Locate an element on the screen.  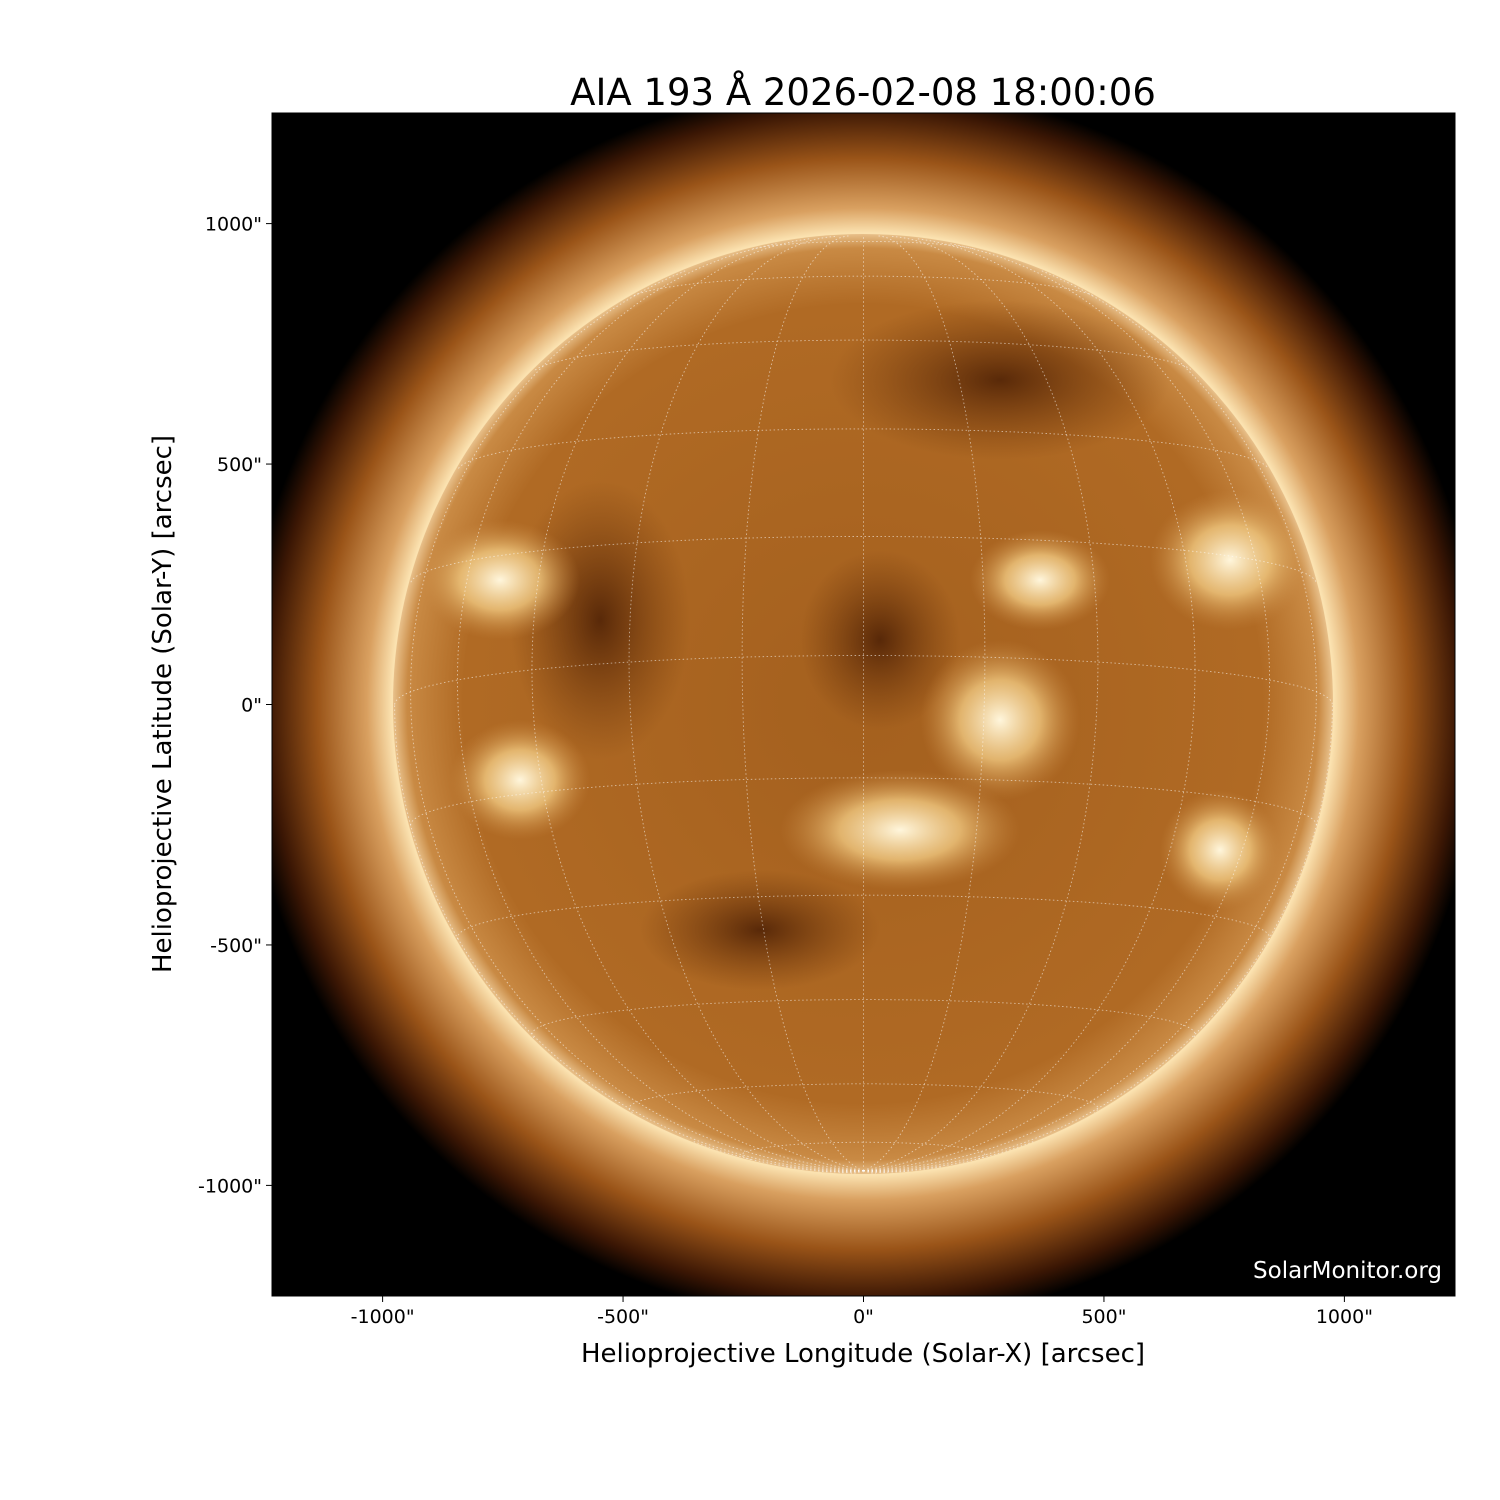
y-tick-label: -500" is located at coordinates (236, 946).